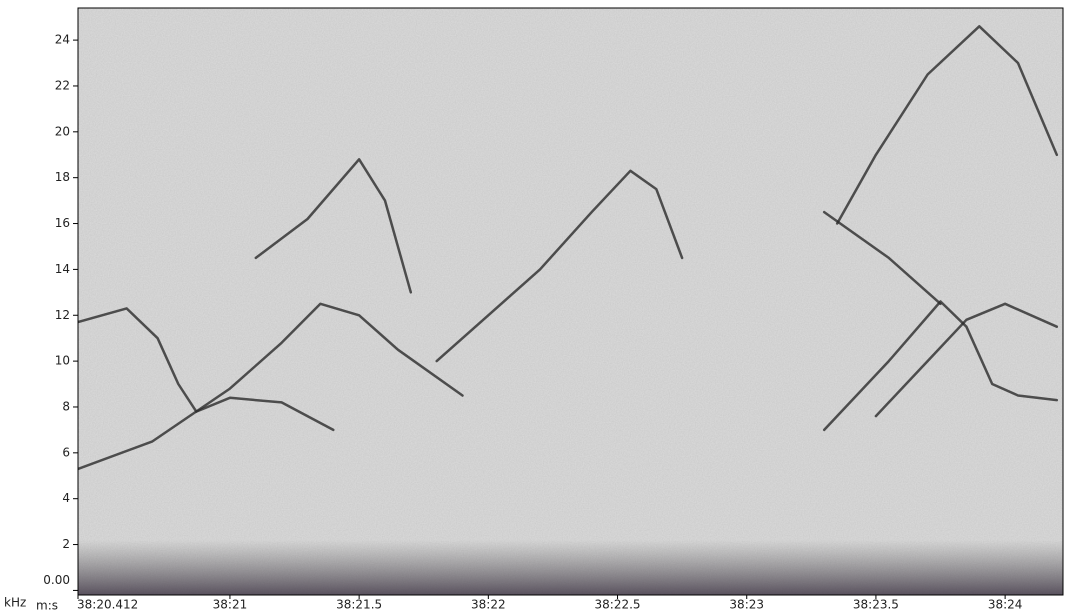 The height and width of the screenshot is (613, 1065). What do you see at coordinates (66, 406) in the screenshot?
I see `y-tick-label: 8` at bounding box center [66, 406].